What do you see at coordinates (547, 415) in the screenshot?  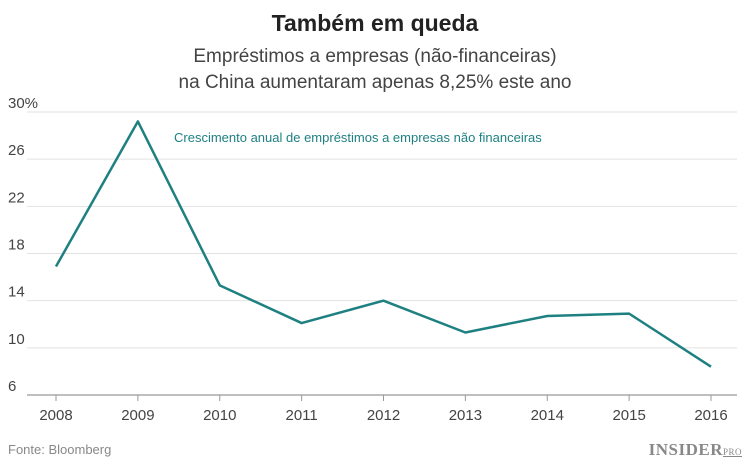 I see `x-tick-label: 2014` at bounding box center [547, 415].